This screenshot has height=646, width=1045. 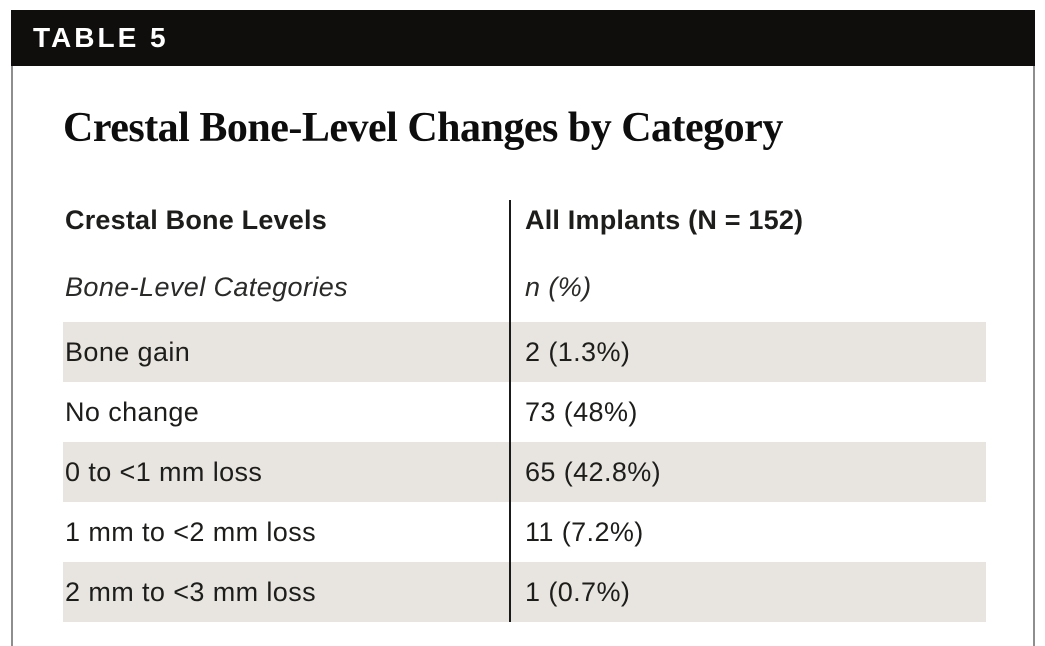 I want to click on category-cell: Bone gain, so click(x=128, y=351).